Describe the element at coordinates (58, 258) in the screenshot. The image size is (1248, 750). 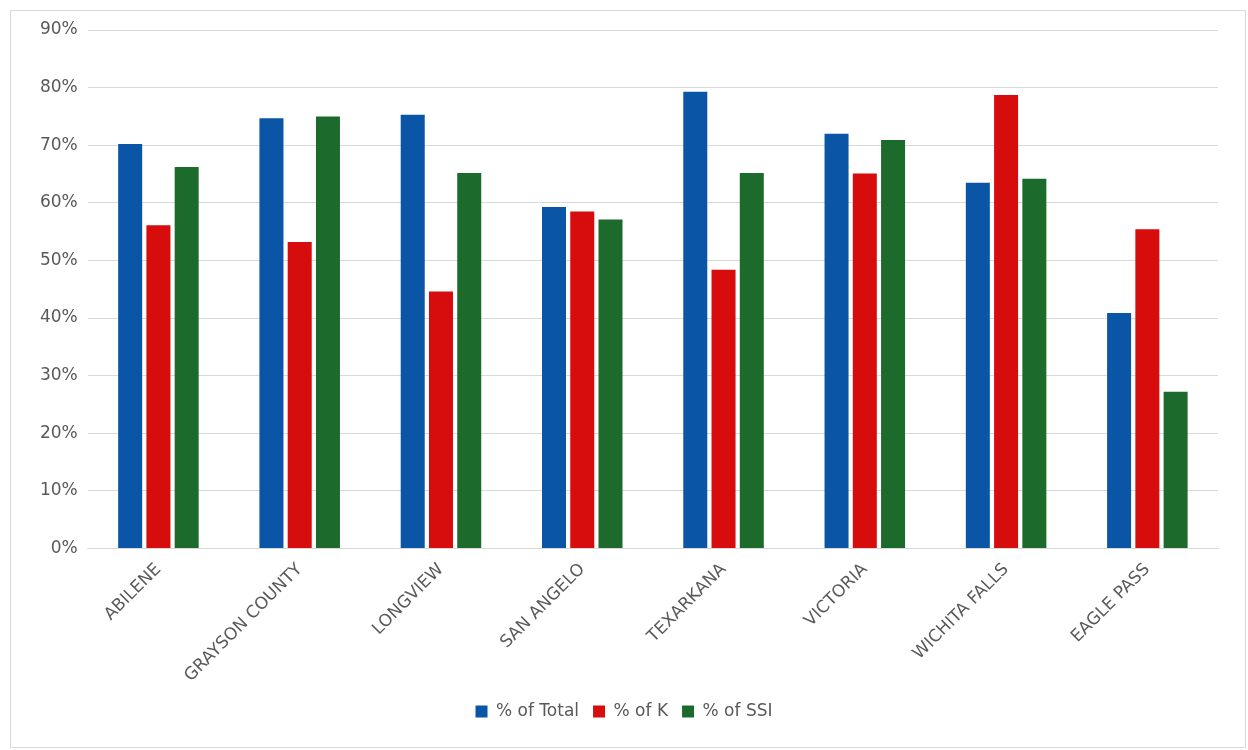
I see `y-tick-label: 50%` at that location.